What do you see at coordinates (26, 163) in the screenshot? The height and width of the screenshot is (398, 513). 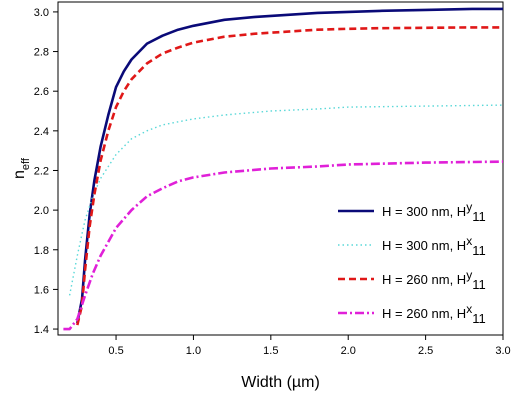 I see `y-axis-label-sub: eff` at bounding box center [26, 163].